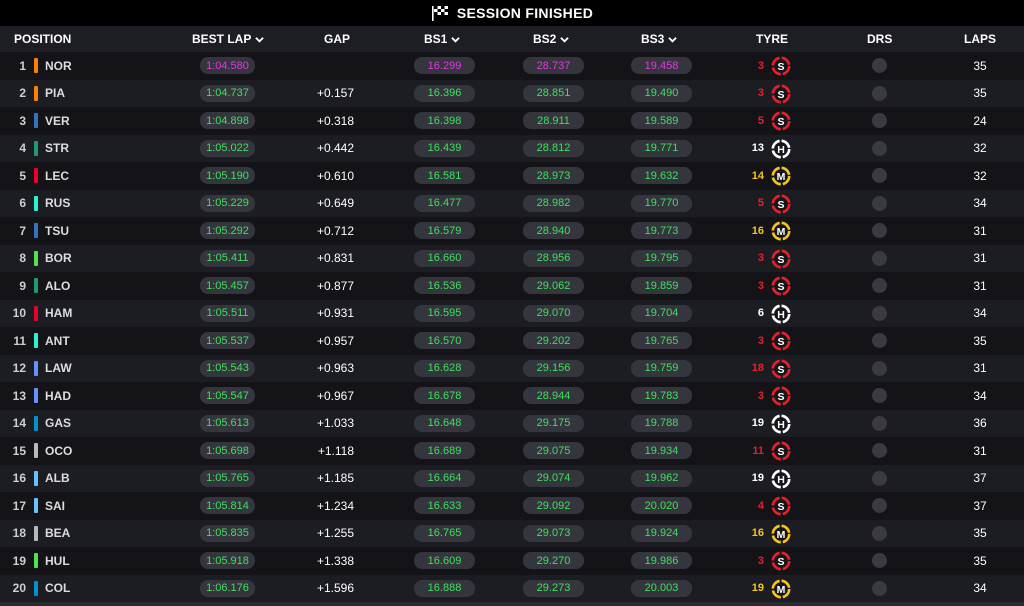 The width and height of the screenshot is (1024, 606). What do you see at coordinates (327, 66) in the screenshot?
I see `gap-value` at bounding box center [327, 66].